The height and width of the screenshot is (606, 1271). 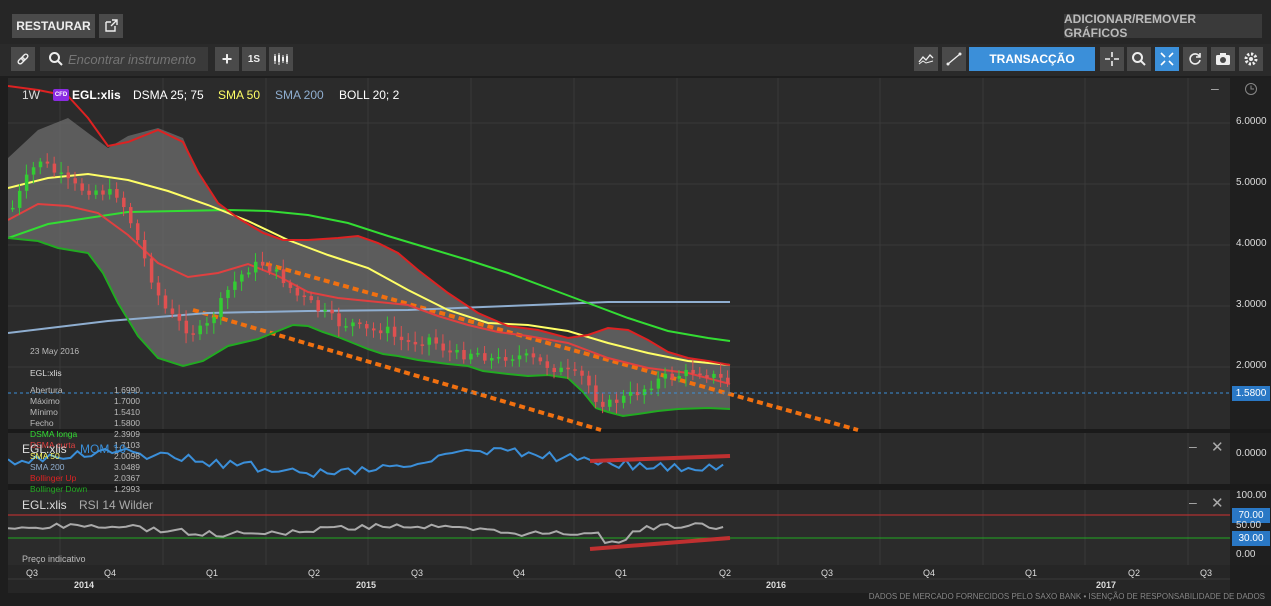 I want to click on legend-row-value: 1.5800, so click(x=127, y=423).